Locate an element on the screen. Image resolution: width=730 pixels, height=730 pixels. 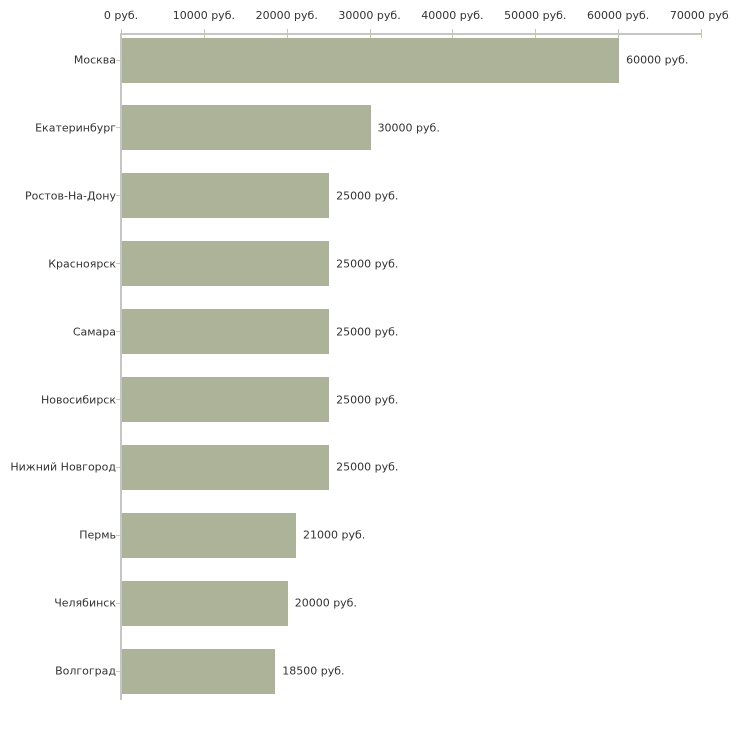
value-label: 20000 руб. is located at coordinates (325, 603).